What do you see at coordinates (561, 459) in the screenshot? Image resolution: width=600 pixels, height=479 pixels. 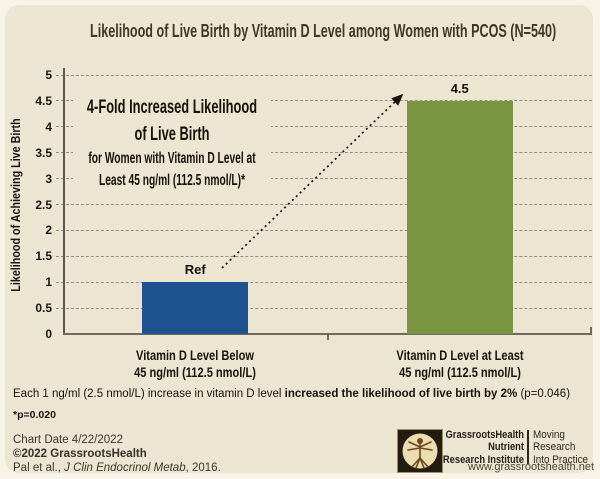 I see `logo-tagline-line: Into Practice` at bounding box center [561, 459].